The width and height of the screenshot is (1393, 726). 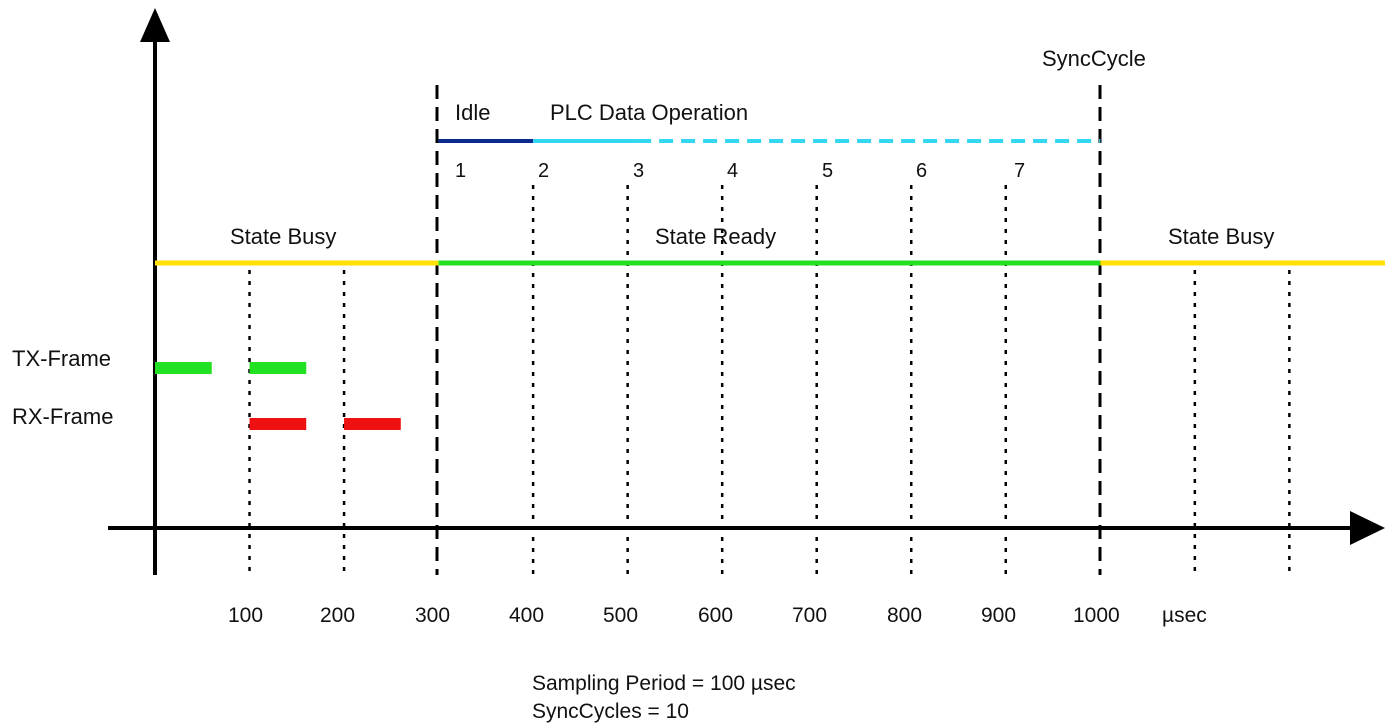 What do you see at coordinates (245, 615) in the screenshot?
I see `x-tick-label: 100` at bounding box center [245, 615].